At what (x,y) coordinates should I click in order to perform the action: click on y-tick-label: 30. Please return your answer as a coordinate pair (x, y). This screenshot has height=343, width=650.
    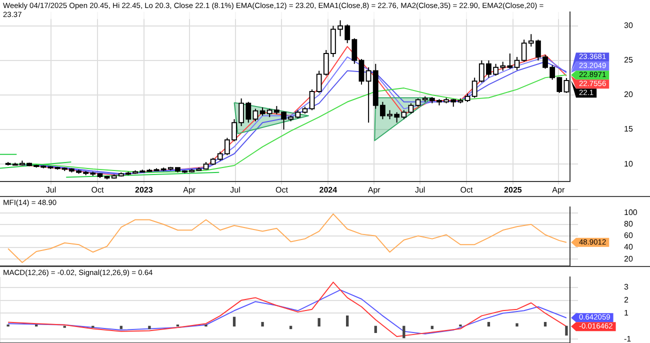
    Looking at the image, I should click on (629, 25).